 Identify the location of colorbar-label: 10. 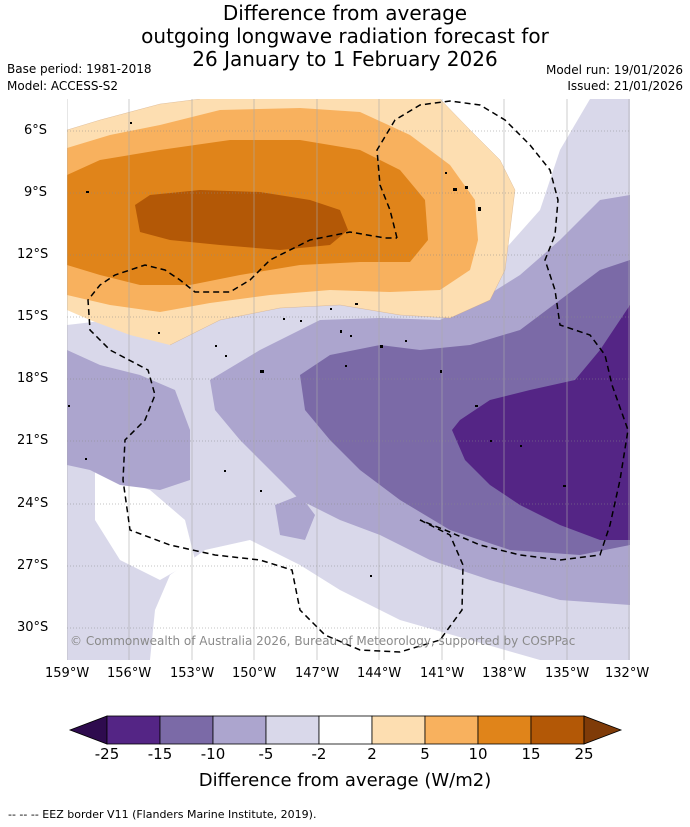
(478, 754).